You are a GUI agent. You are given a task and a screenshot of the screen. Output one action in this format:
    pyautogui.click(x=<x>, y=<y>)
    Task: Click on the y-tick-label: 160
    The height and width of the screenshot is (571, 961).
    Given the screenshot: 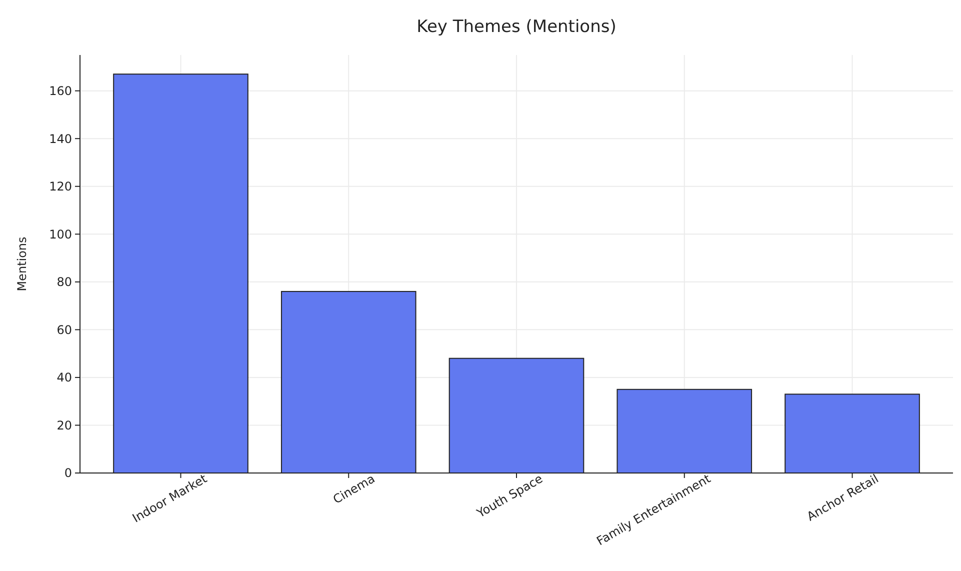 What is the action you would take?
    pyautogui.click(x=60, y=91)
    